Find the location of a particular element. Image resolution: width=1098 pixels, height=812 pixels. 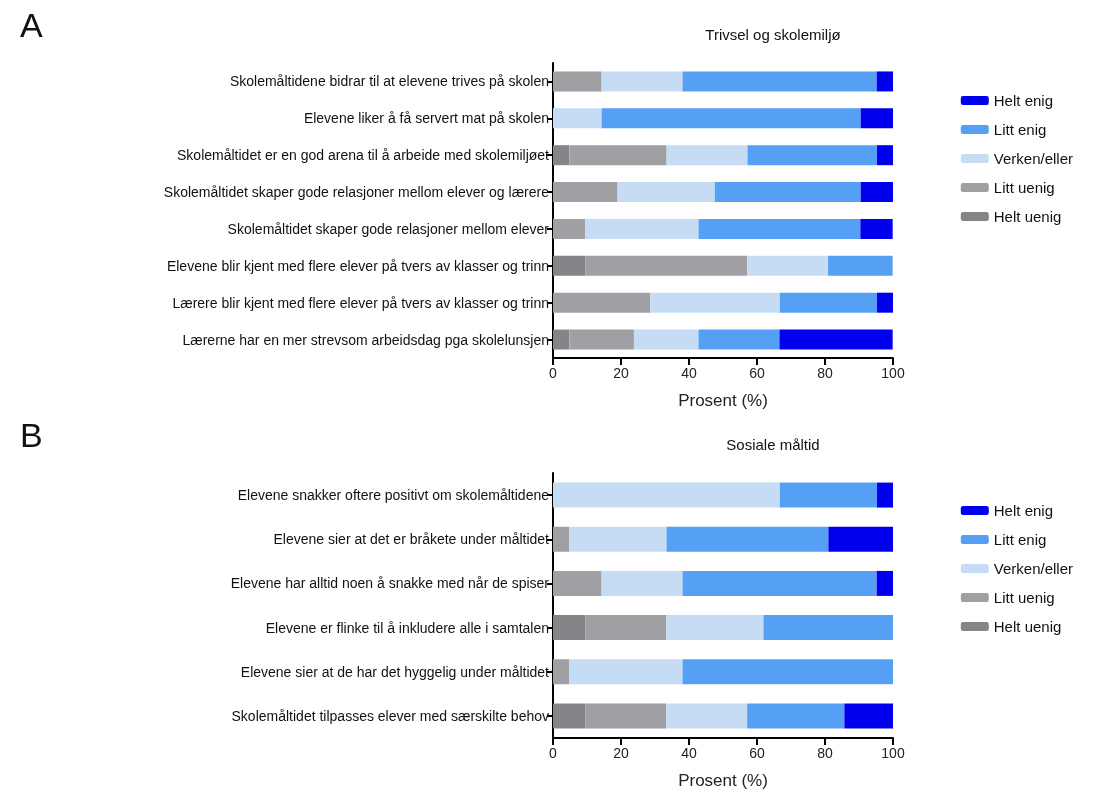

y-tick-label: Skolemåltidet er en god arena til å arbeide med skolemiljøet is located at coordinates (363, 155).